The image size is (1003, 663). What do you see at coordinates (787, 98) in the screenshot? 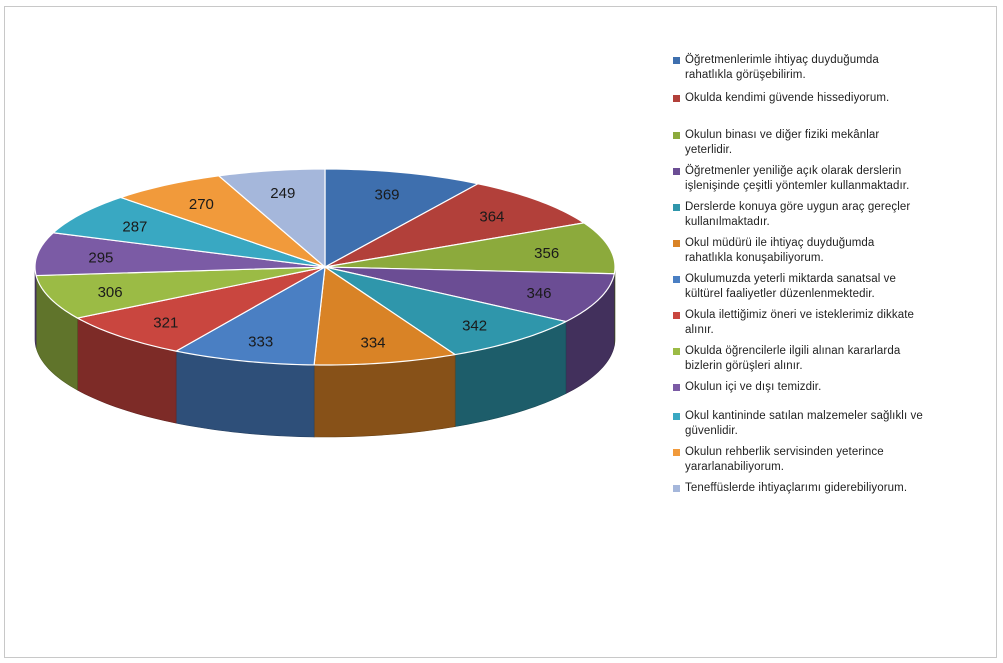
I see `legend-label-1: Okulda kendimi güvende hissediyorum.` at bounding box center [787, 98].